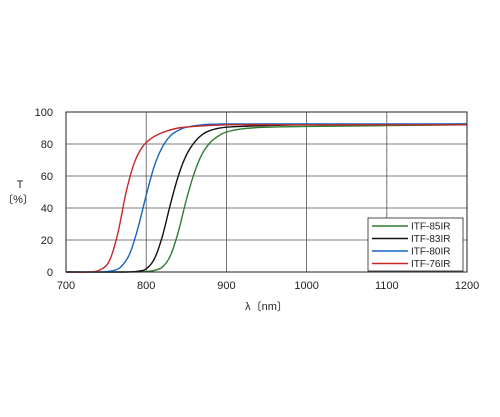 This screenshot has height=417, width=500. What do you see at coordinates (44, 113) in the screenshot?
I see `y-tick-label: 100` at bounding box center [44, 113].